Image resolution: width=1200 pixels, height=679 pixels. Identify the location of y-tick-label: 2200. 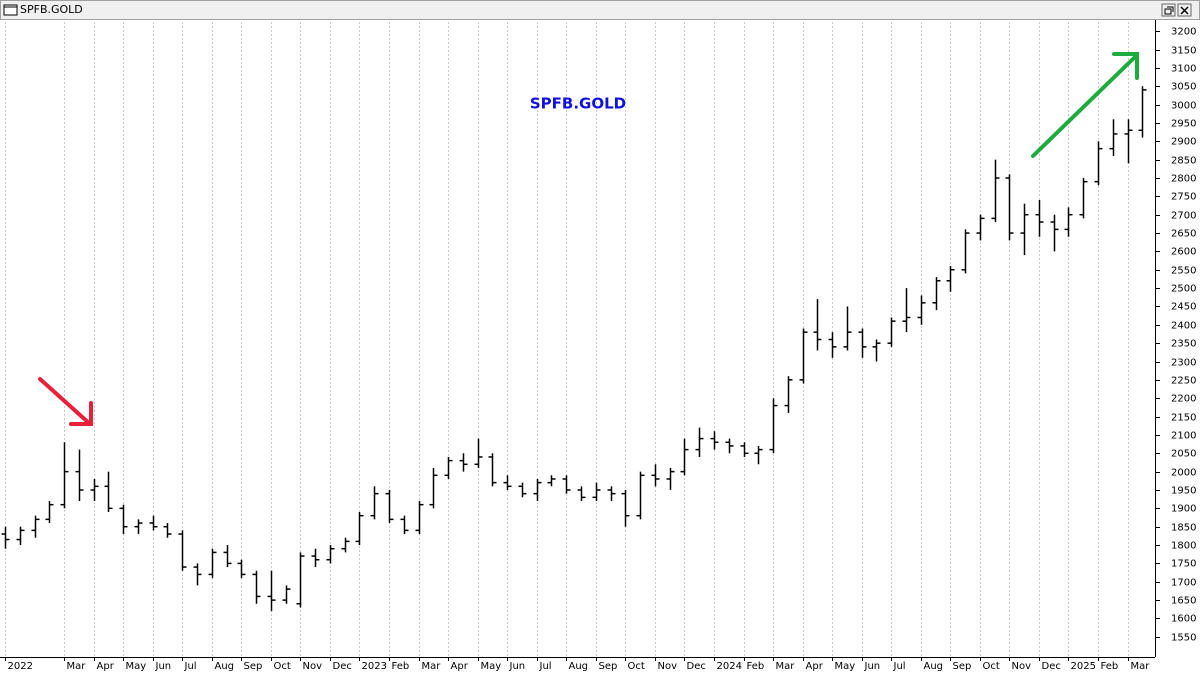
(1183, 399).